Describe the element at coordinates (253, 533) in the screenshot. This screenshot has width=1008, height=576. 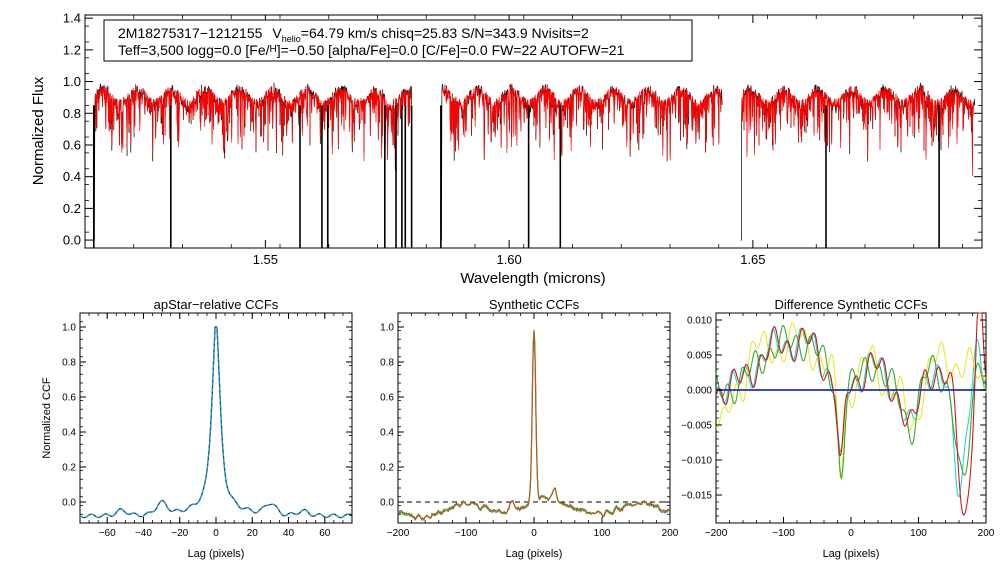
I see `x-tick-label: 20` at that location.